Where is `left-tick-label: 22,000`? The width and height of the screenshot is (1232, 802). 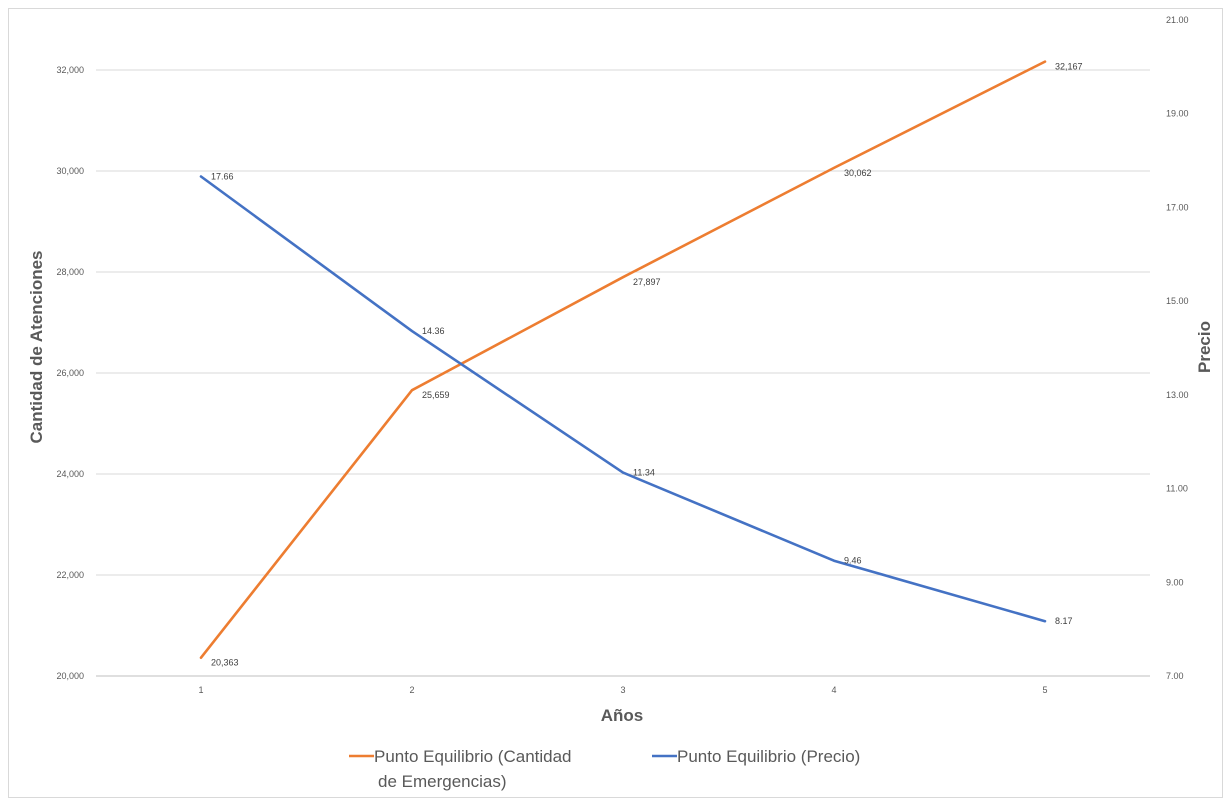
left-tick-label: 22,000 is located at coordinates (70, 575).